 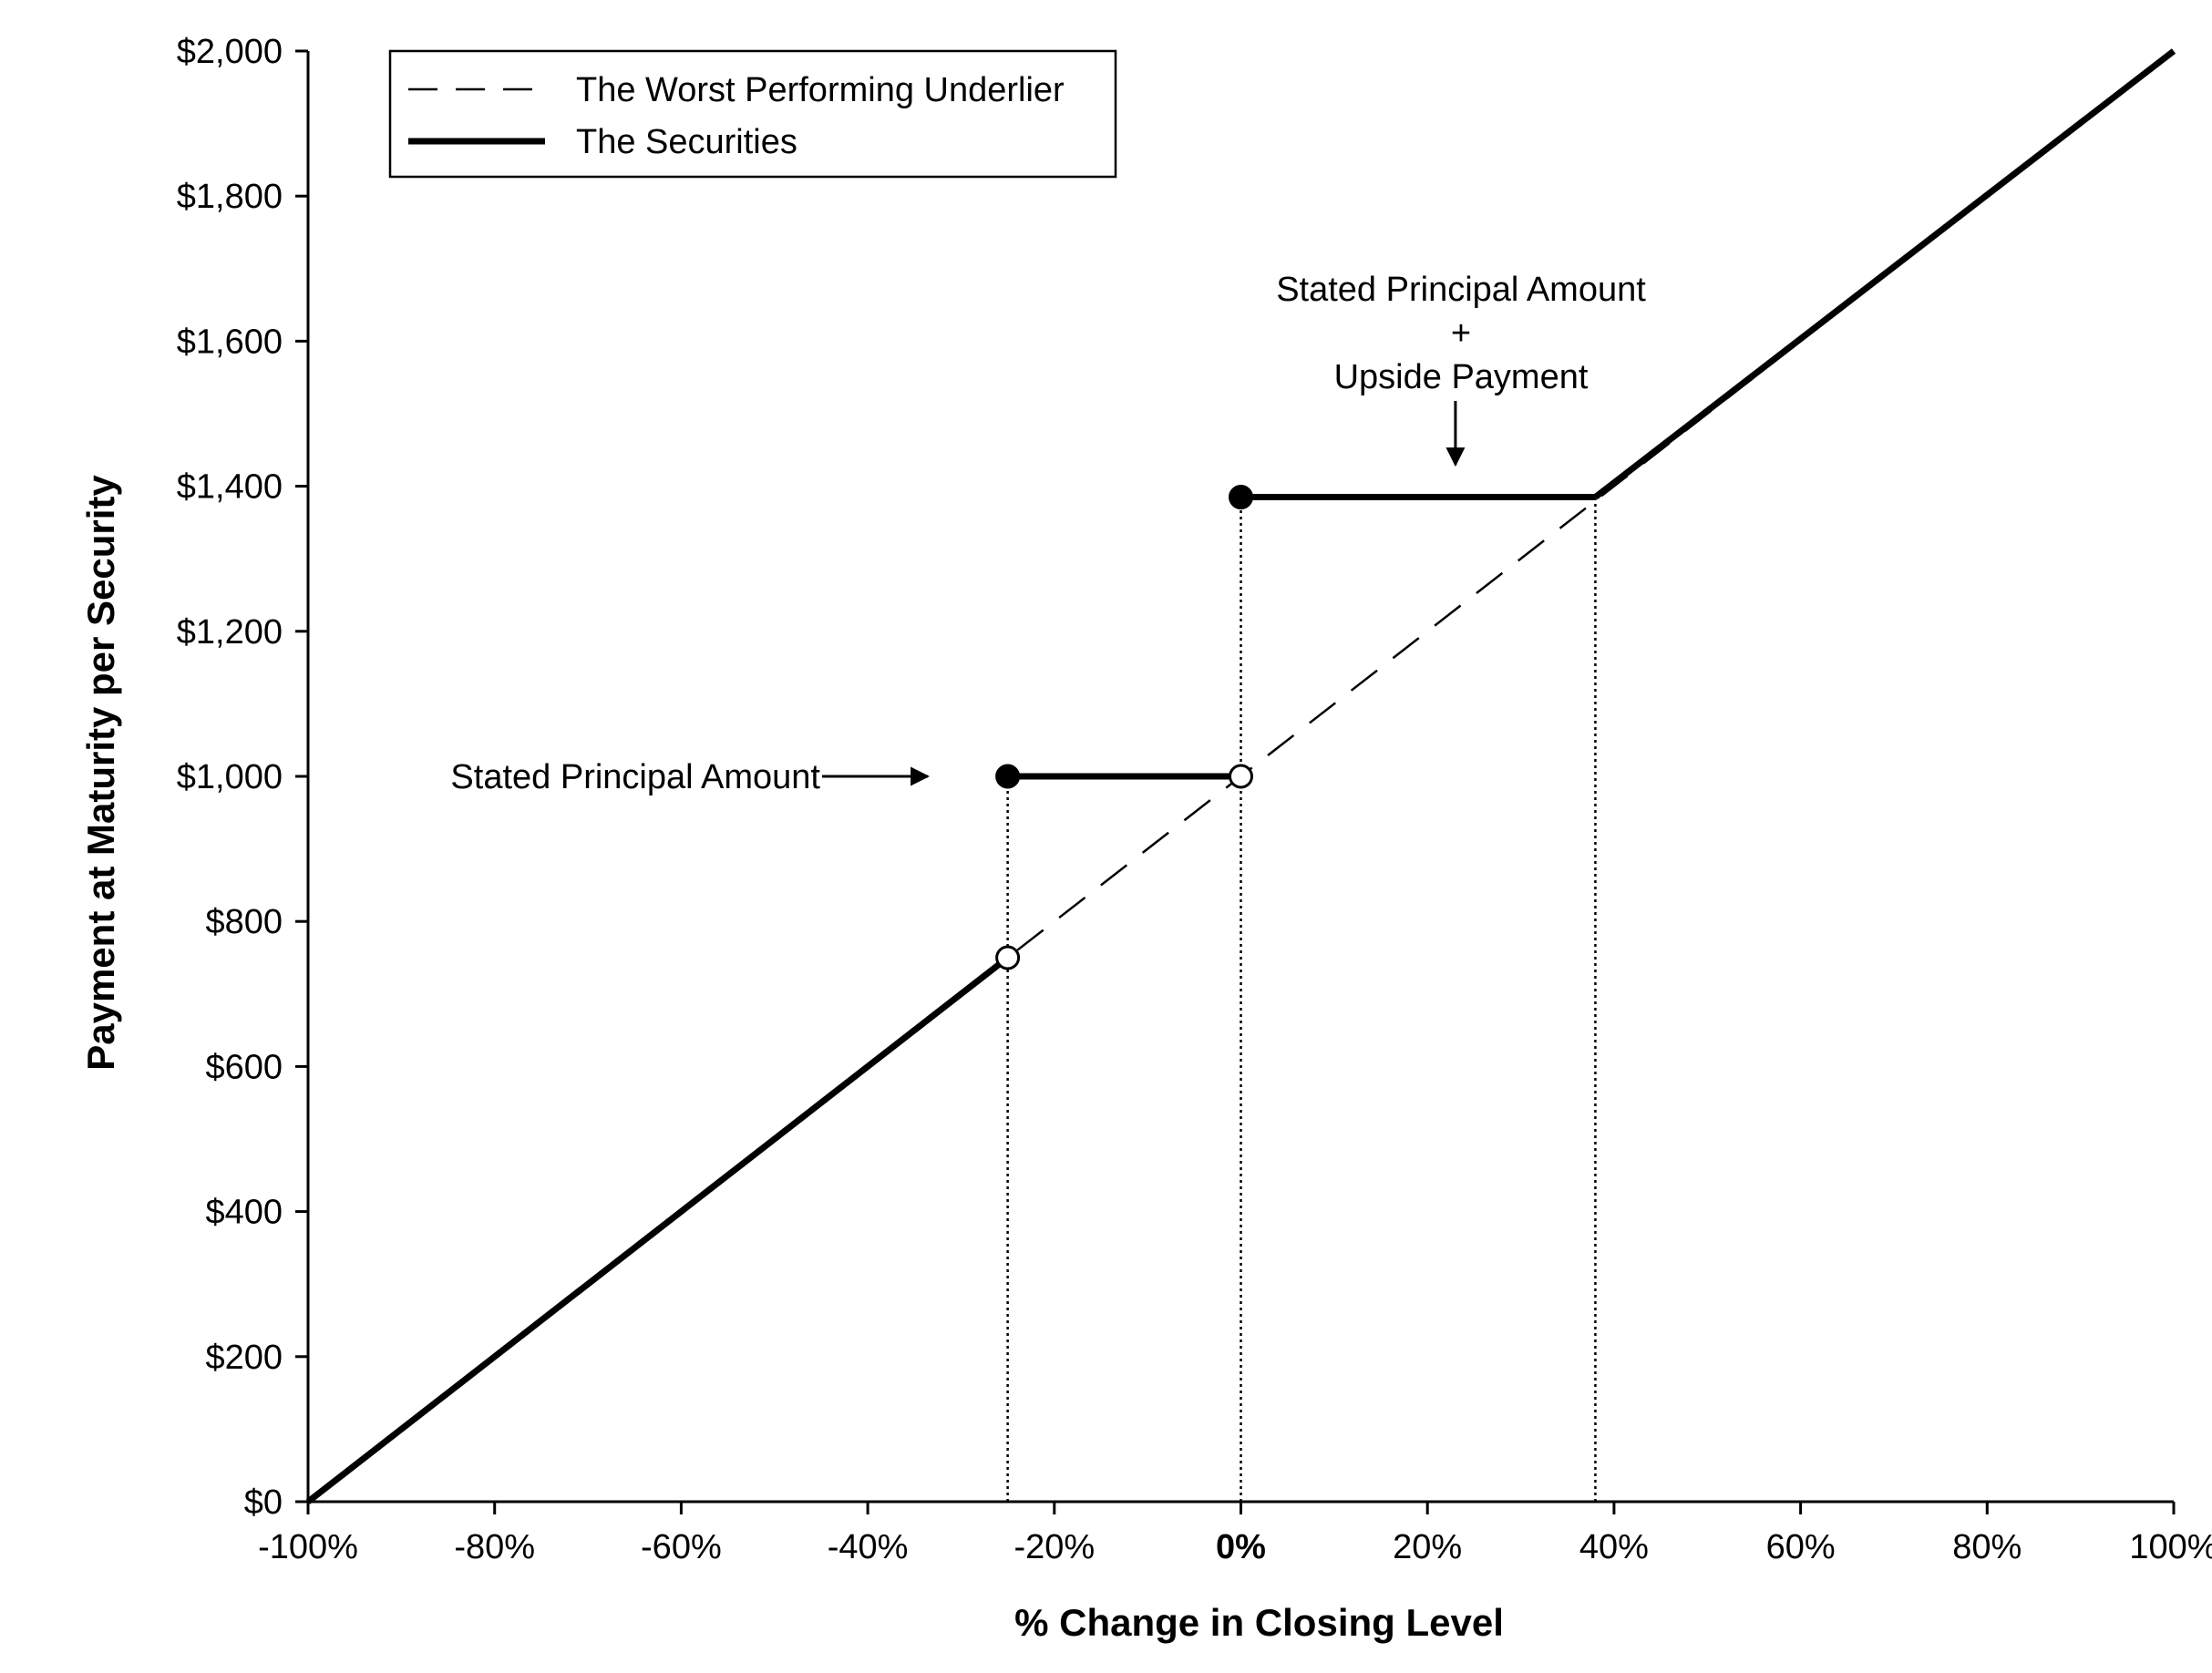 What do you see at coordinates (1614, 1547) in the screenshot?
I see `x-tick-label: 40%` at bounding box center [1614, 1547].